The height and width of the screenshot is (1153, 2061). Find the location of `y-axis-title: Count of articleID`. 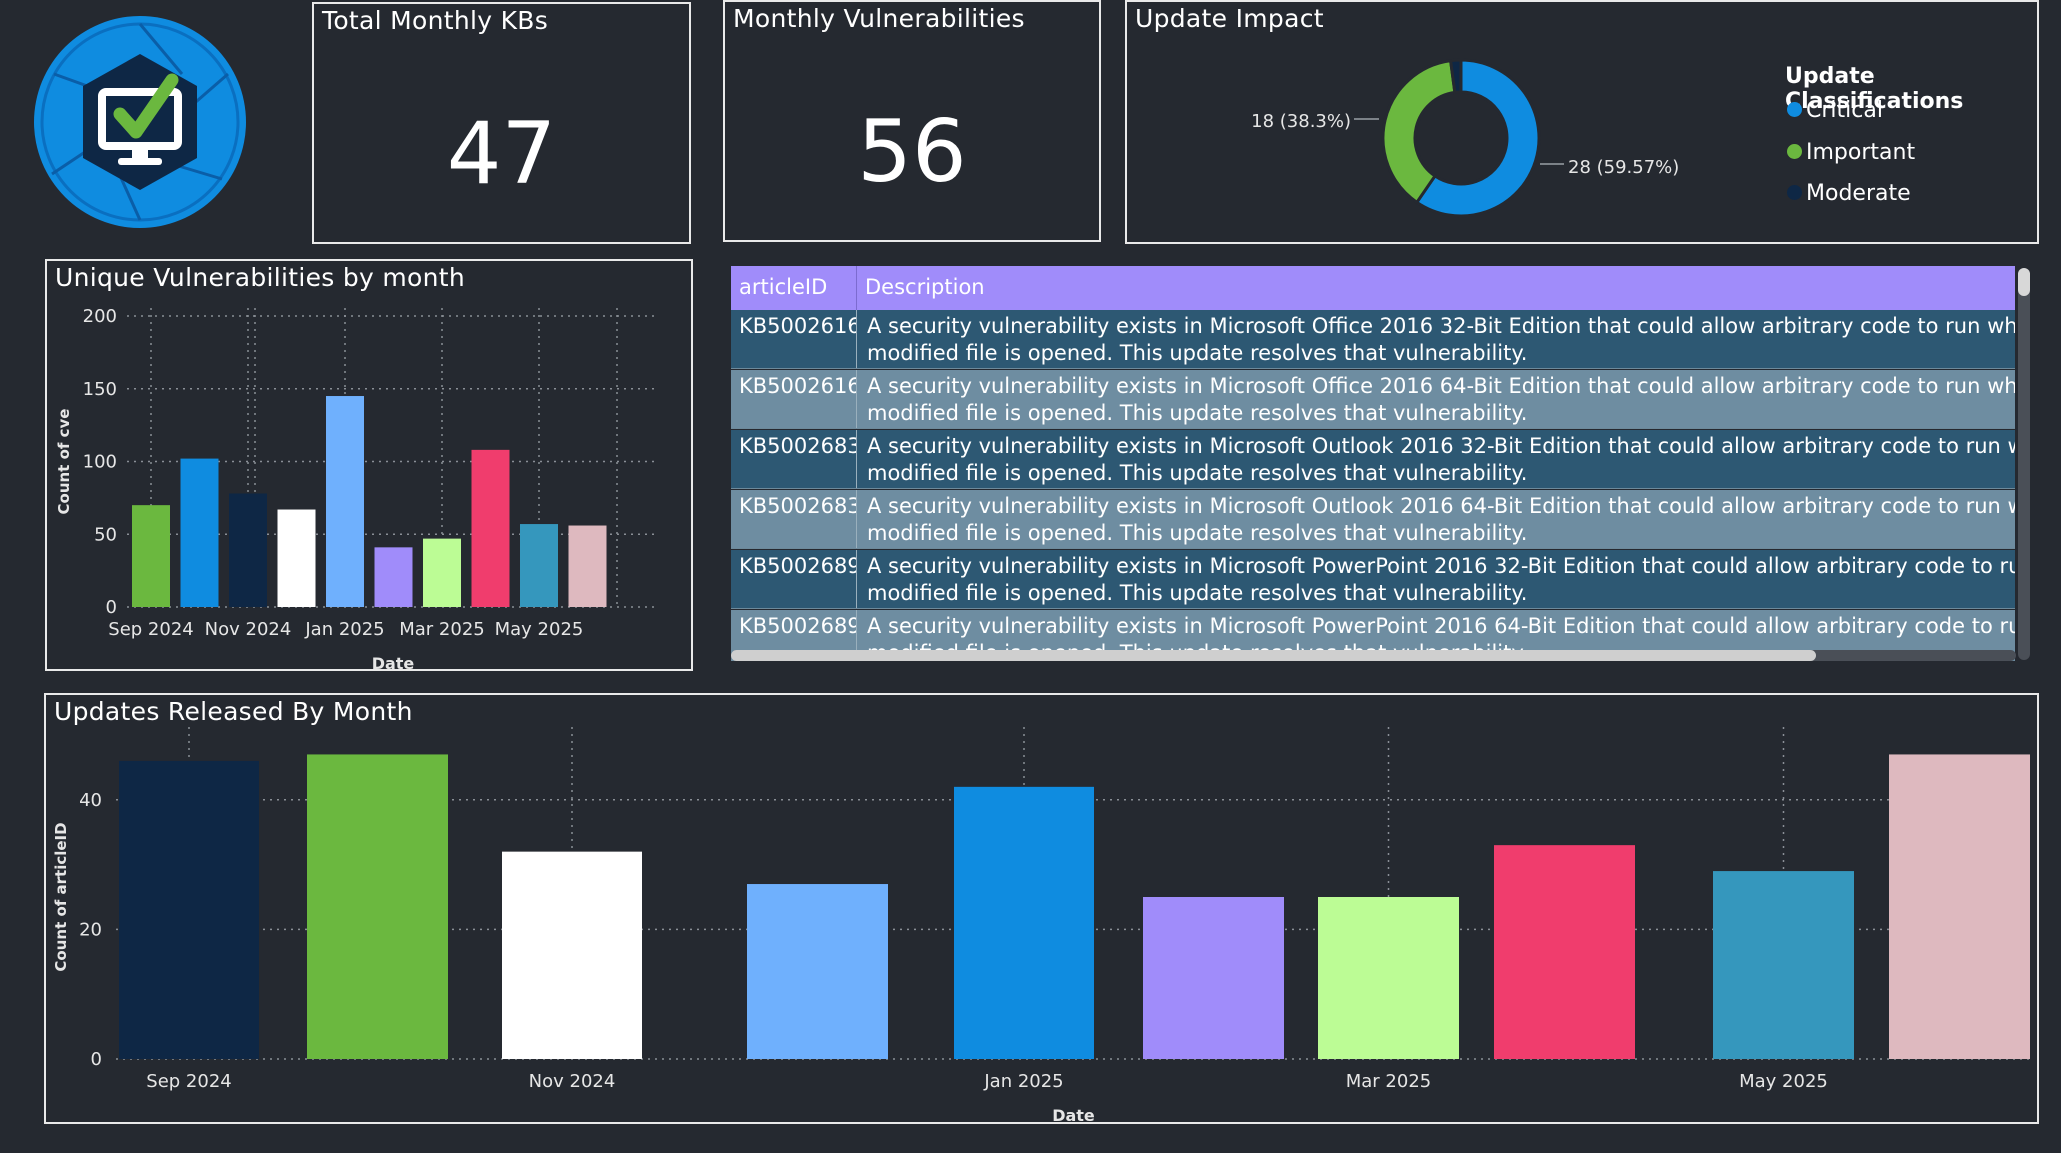

y-axis-title: Count of articleID is located at coordinates (61, 896).